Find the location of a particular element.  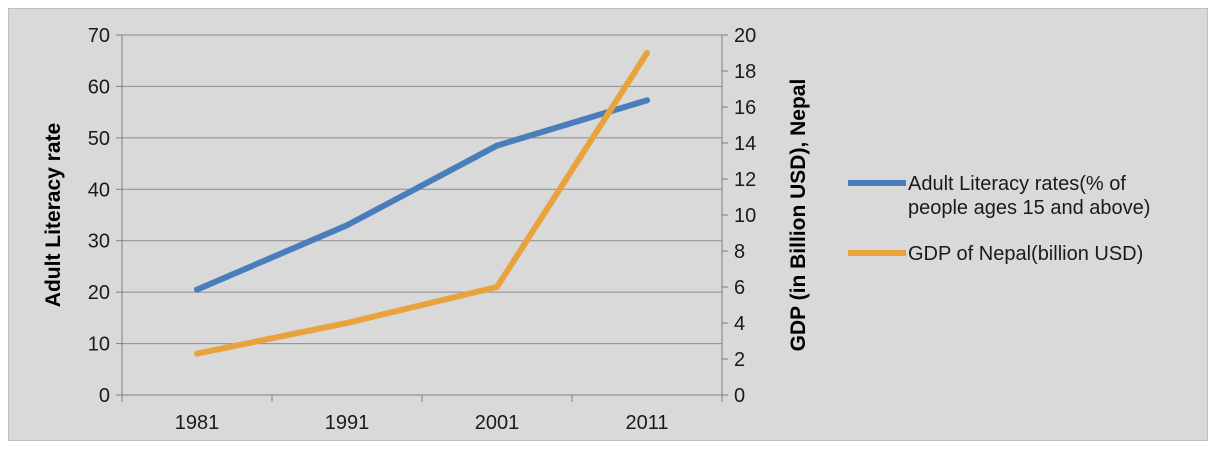

left-axis-tick-label: 30 is located at coordinates (99, 242).